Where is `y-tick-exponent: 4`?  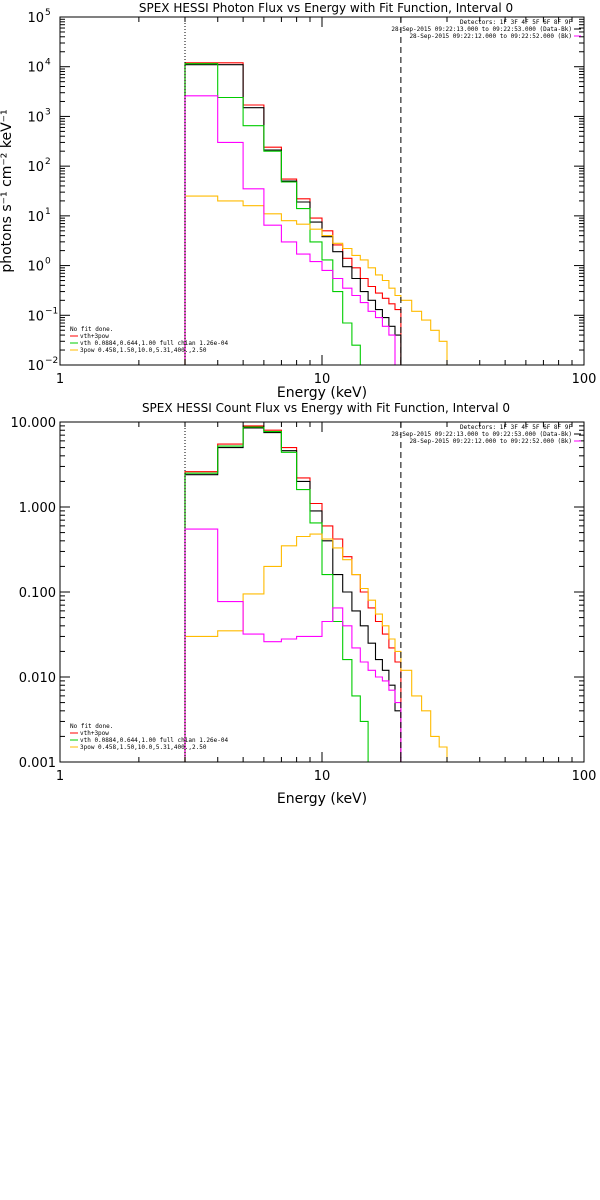 y-tick-exponent: 4 is located at coordinates (48, 63).